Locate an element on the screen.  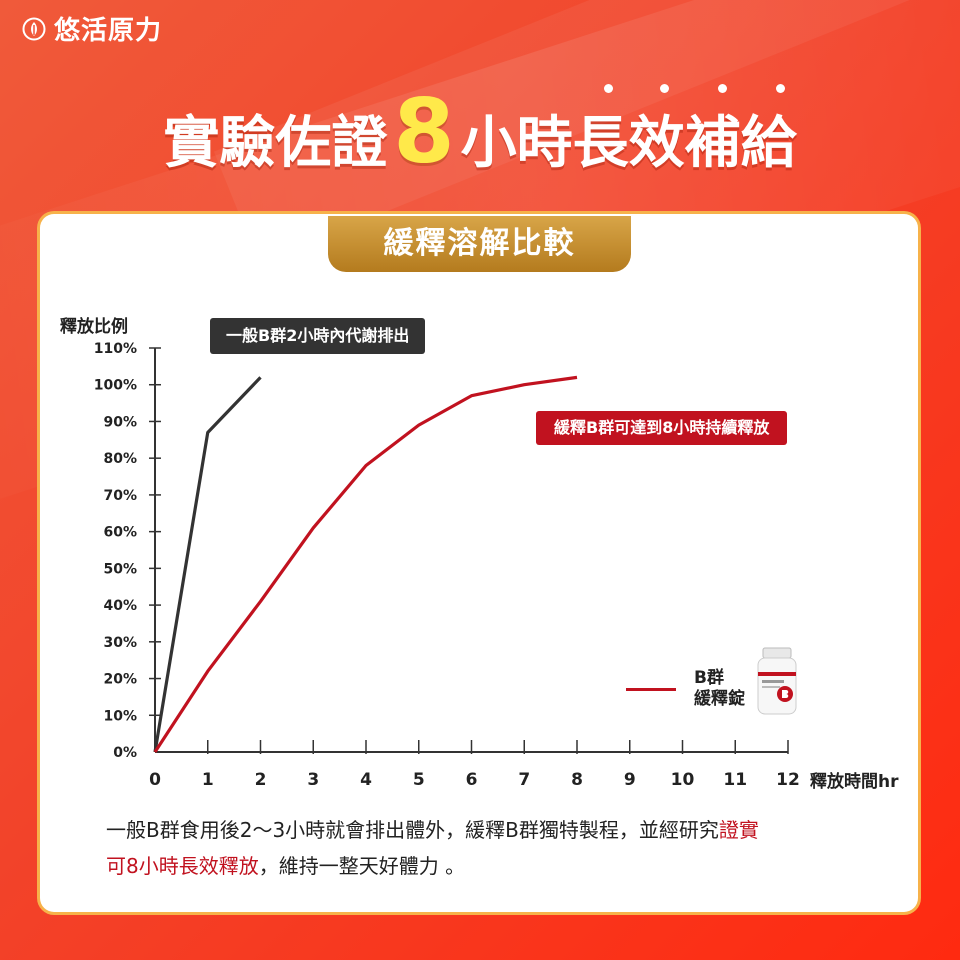
y-tick-label: 80% is located at coordinates (120, 459).